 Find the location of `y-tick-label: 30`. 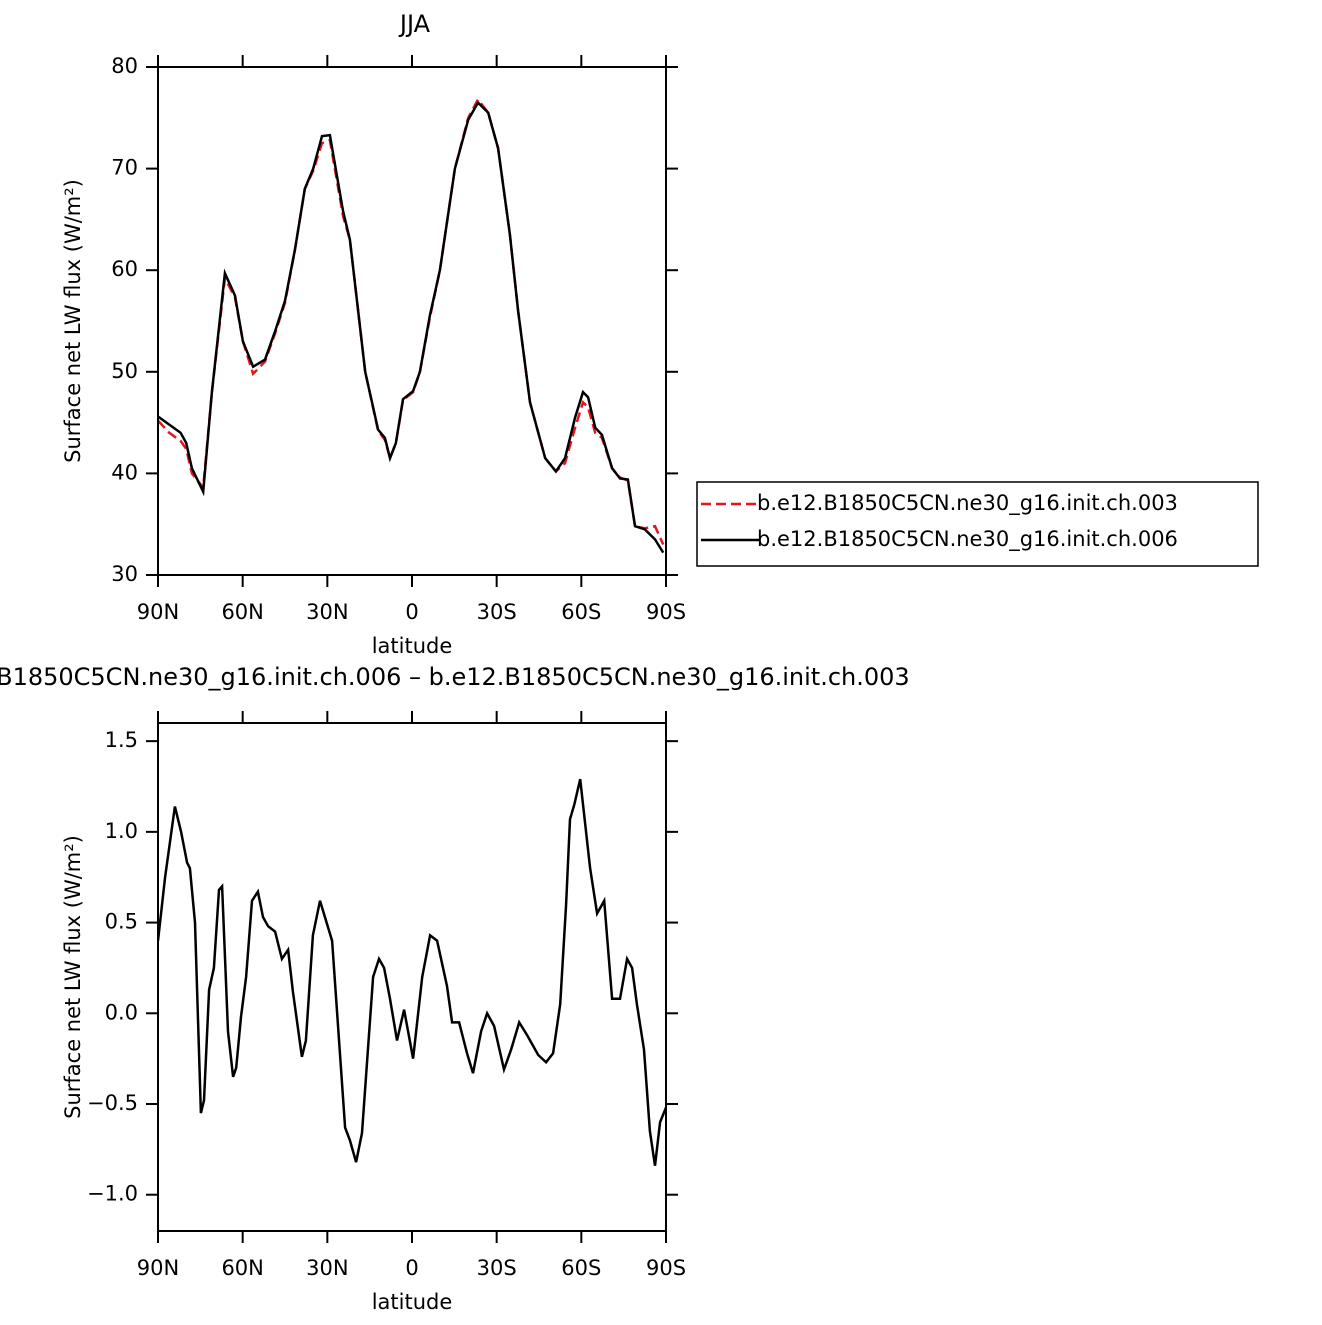

y-tick-label: 30 is located at coordinates (124, 574).